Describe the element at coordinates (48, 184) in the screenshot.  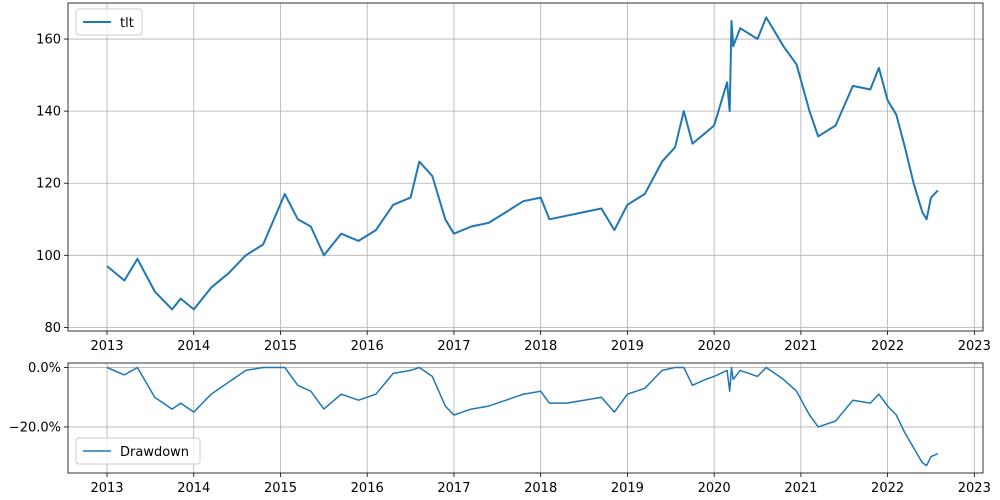
I see `y-tick-label: 120` at that location.